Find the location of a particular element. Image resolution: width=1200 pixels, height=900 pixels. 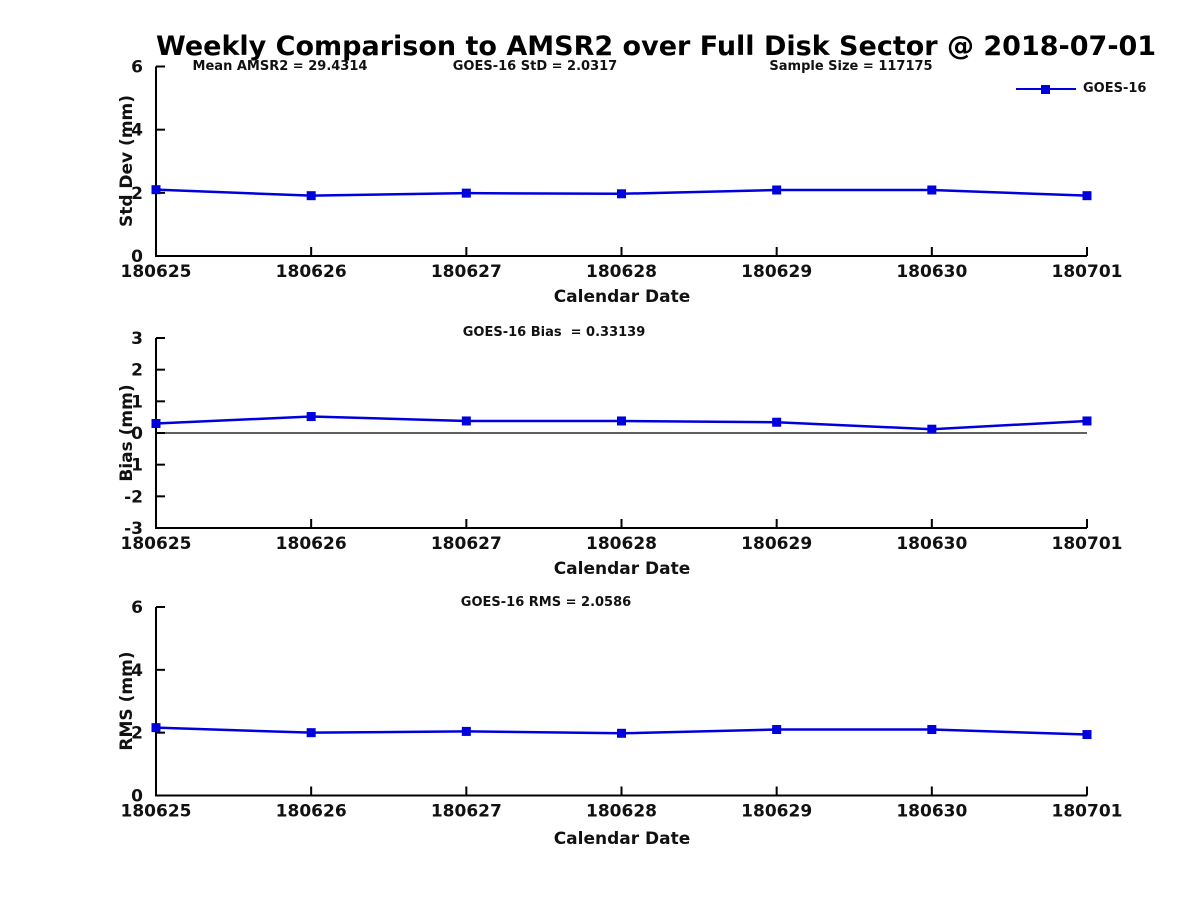

legend: GOES-16 is located at coordinates (1104, 90).